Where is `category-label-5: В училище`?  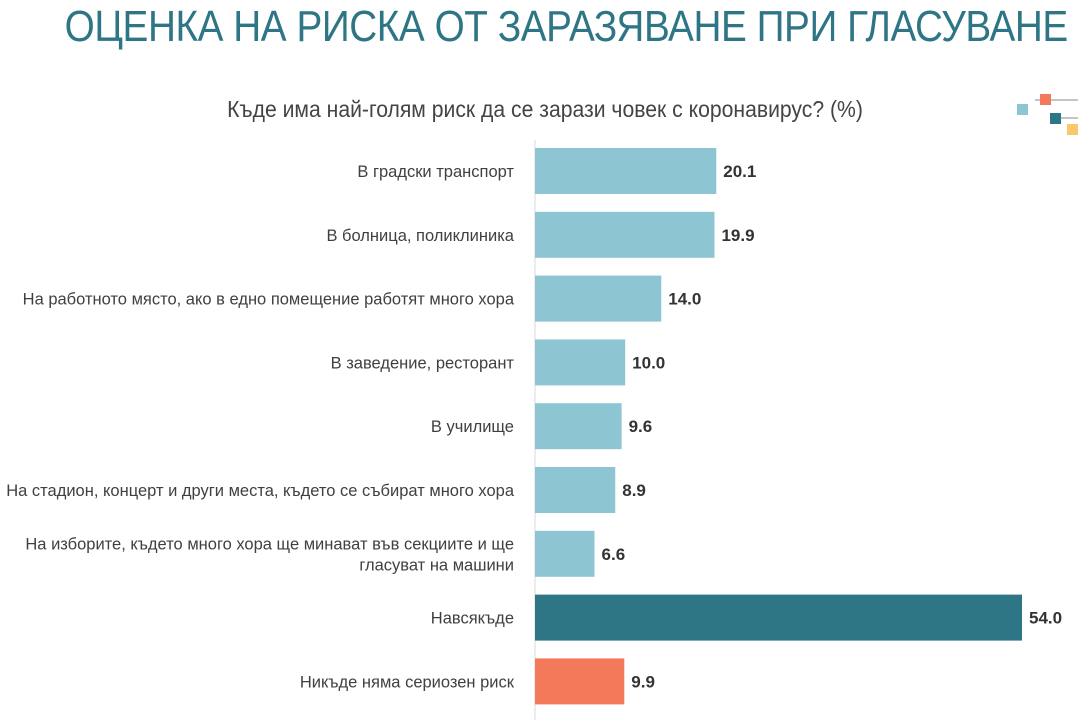 category-label-5: В училище is located at coordinates (472, 427).